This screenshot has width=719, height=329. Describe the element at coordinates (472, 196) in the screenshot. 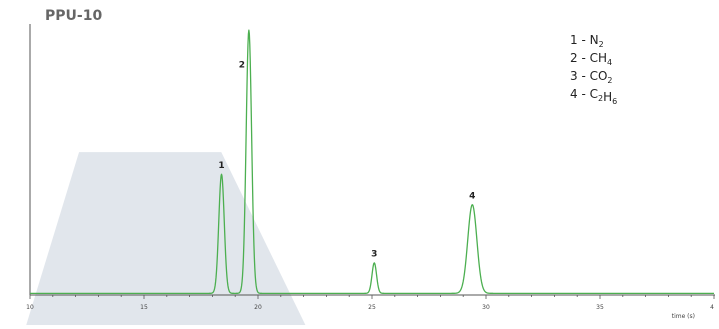

I see `peak-label-4: 4` at that location.